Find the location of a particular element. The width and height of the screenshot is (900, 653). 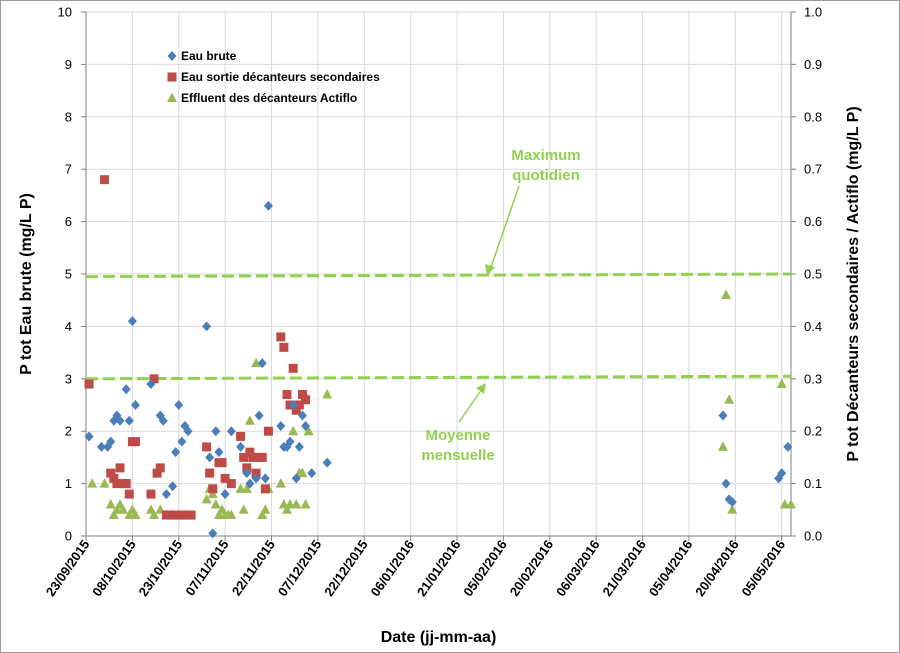

y-left-axis-title: P tot Eau brute (mg/L P) is located at coordinates (26, 284).